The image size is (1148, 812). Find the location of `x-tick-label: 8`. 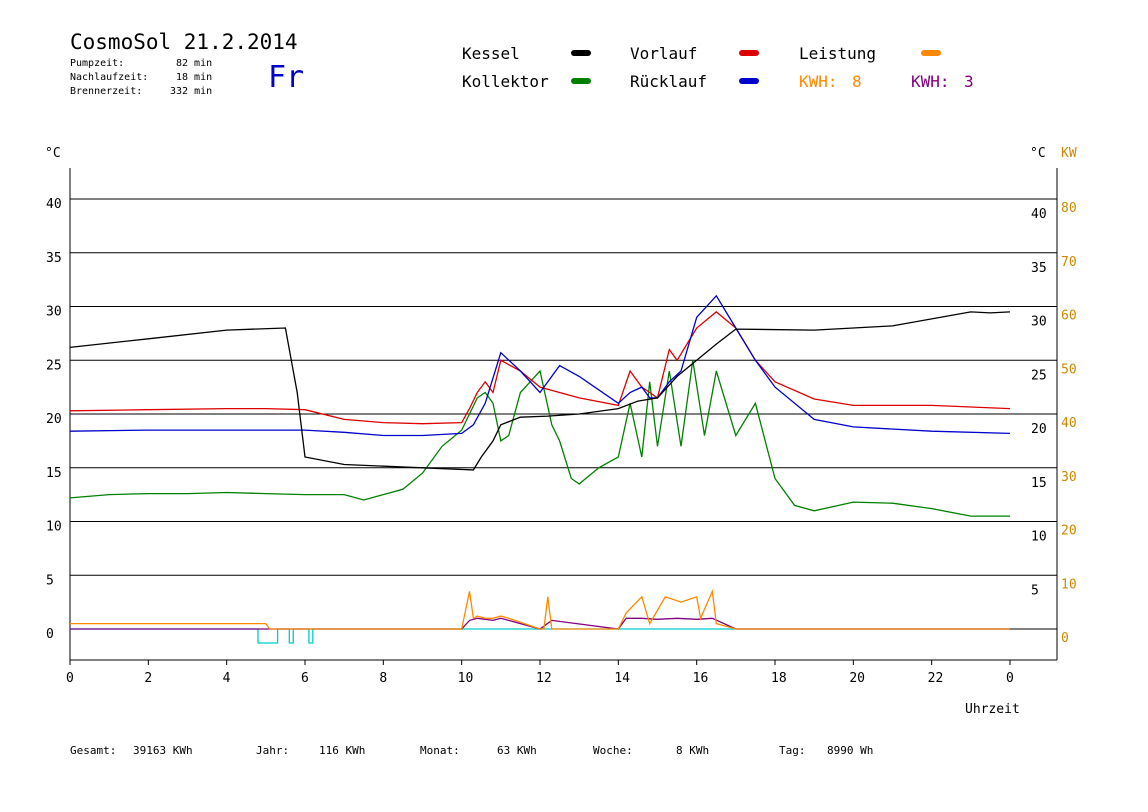

x-tick-label: 8 is located at coordinates (383, 678).